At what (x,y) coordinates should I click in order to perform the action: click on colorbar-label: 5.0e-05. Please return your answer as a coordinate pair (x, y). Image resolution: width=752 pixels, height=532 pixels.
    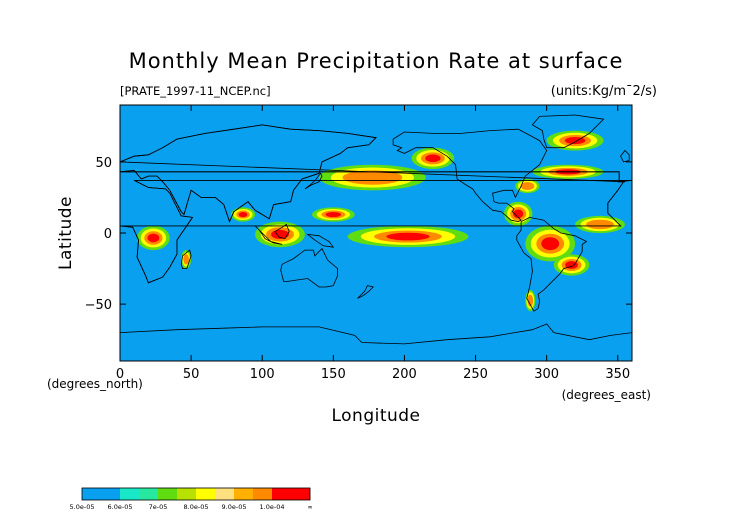
    Looking at the image, I should click on (82, 507).